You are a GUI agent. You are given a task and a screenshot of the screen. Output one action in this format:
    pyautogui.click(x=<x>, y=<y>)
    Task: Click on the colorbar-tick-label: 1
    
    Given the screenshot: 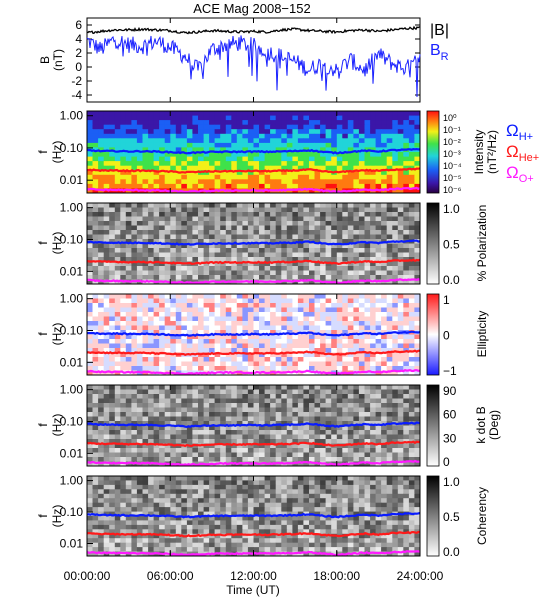 What is the action you would take?
    pyautogui.click(x=446, y=300)
    